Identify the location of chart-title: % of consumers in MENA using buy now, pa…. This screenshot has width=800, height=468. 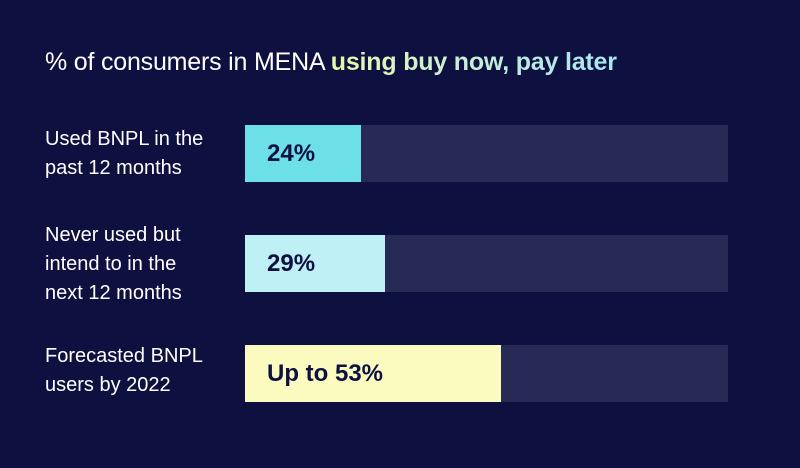
(331, 62).